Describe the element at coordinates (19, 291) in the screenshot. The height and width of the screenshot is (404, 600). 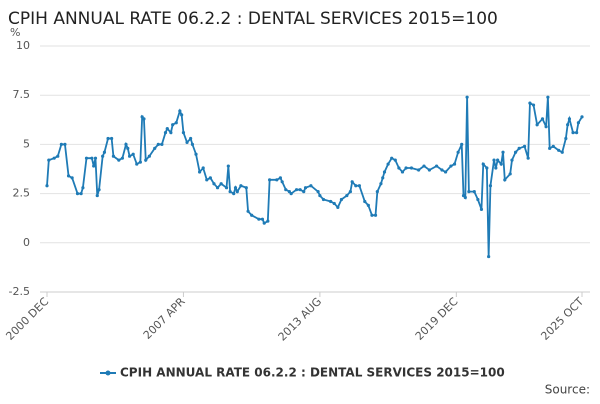
I see `y-tick-label: -2.5` at that location.